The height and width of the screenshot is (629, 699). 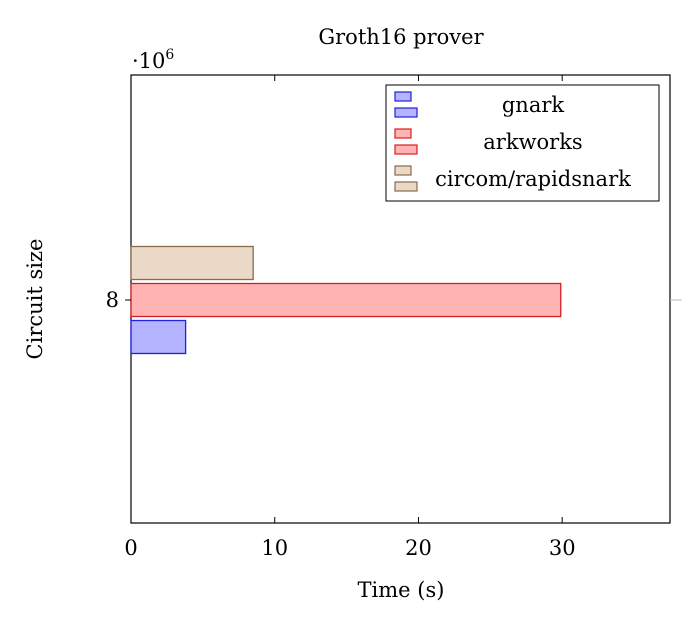 What do you see at coordinates (401, 590) in the screenshot?
I see `x-axis-label: Time (s)` at bounding box center [401, 590].